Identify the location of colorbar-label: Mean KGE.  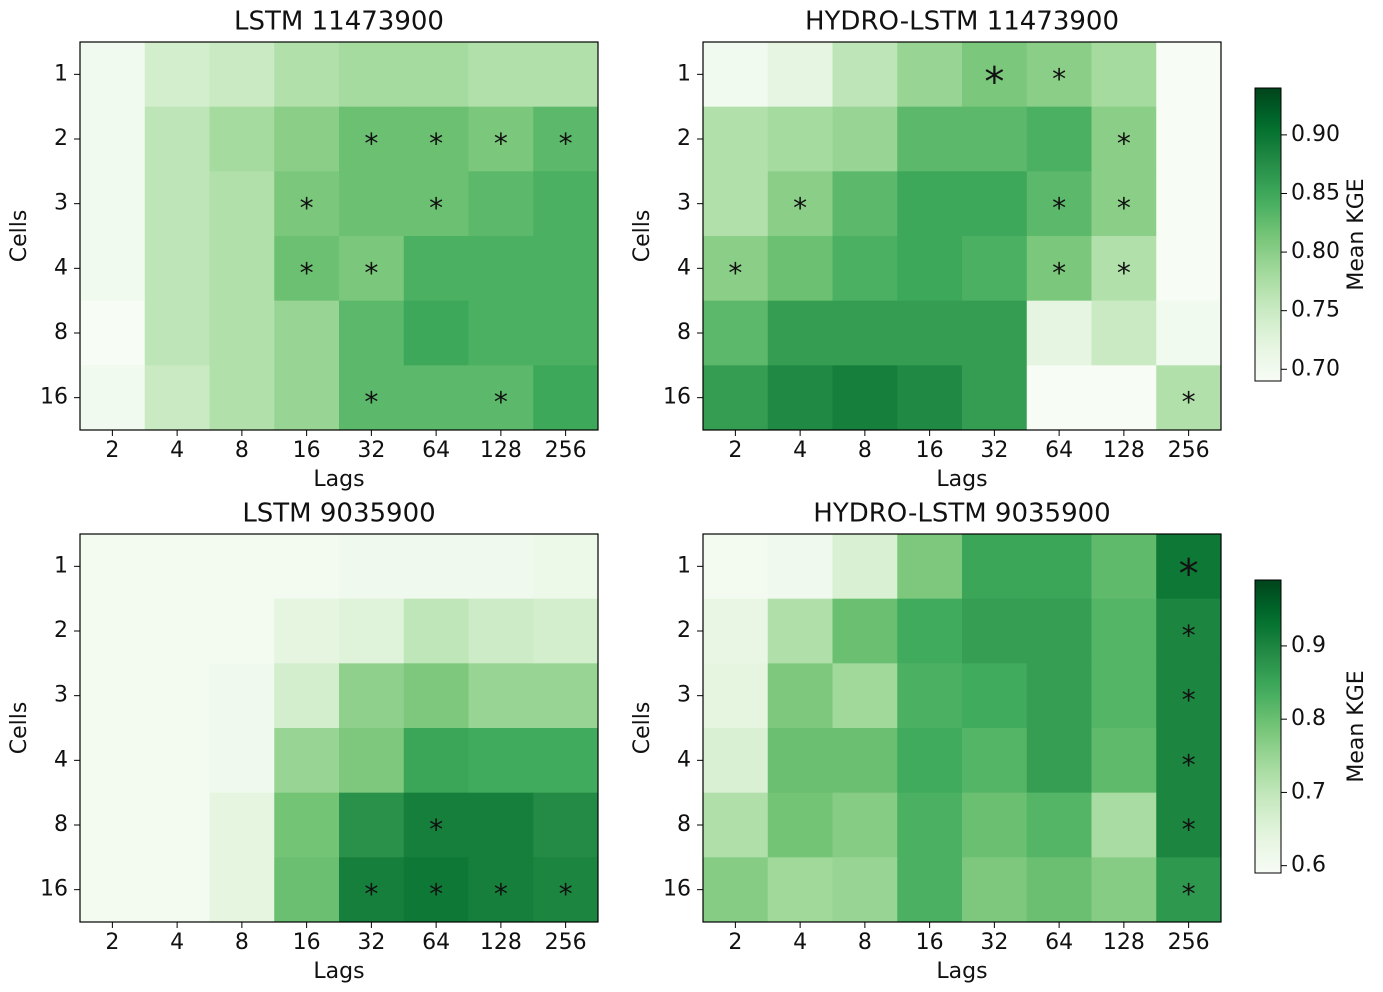
(1356, 726).